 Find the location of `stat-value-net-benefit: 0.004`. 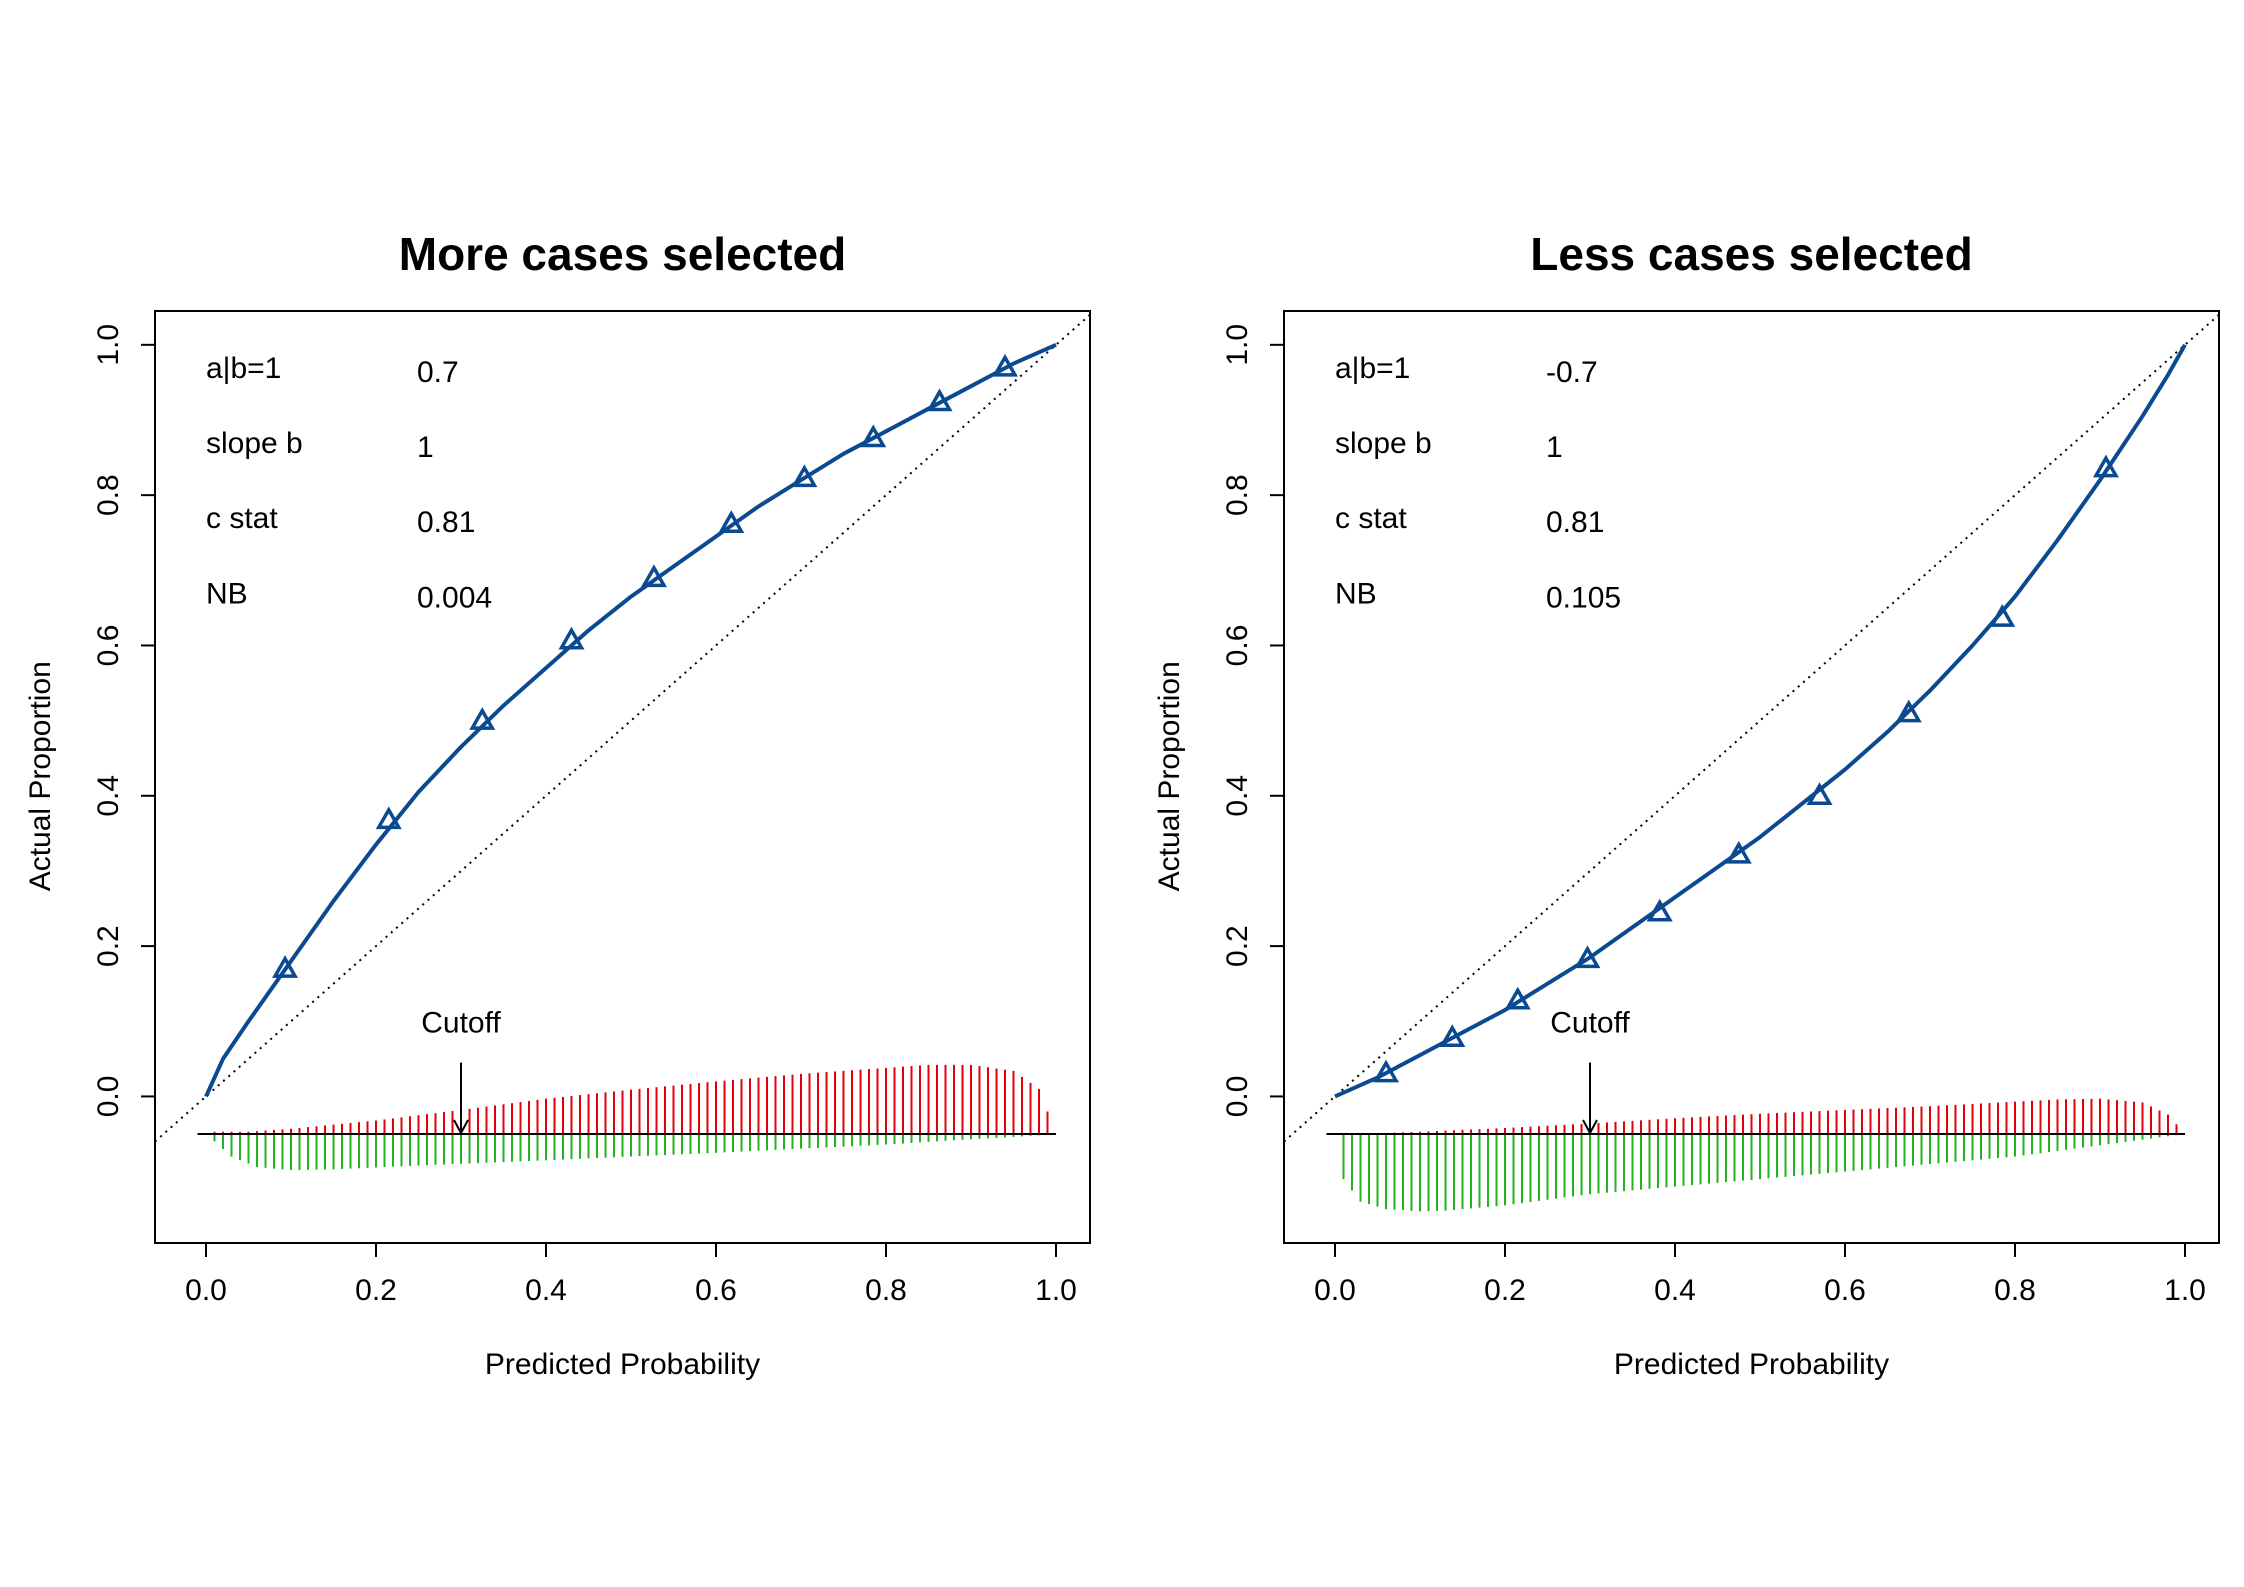

stat-value-net-benefit: 0.004 is located at coordinates (454, 597).